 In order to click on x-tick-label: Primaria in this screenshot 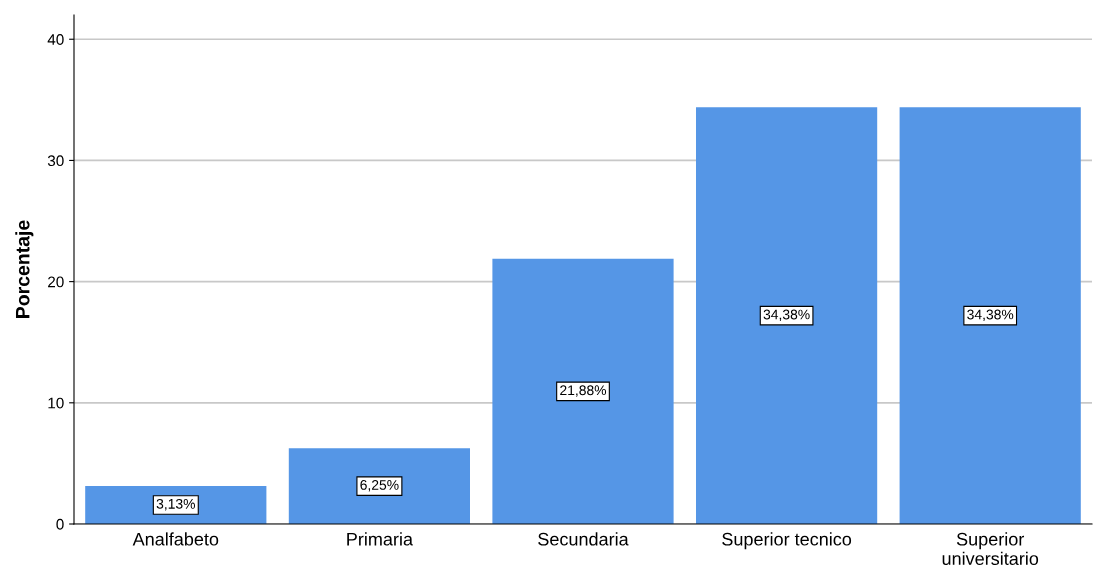, I will do `click(380, 539)`.